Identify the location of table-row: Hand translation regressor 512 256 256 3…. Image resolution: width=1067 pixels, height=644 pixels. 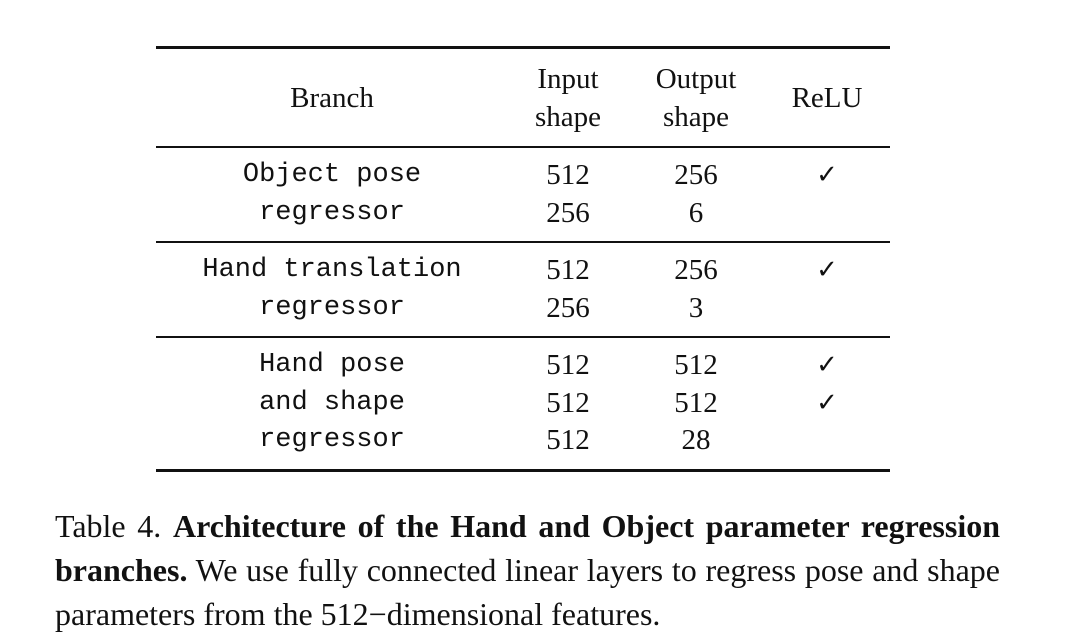
(523, 289).